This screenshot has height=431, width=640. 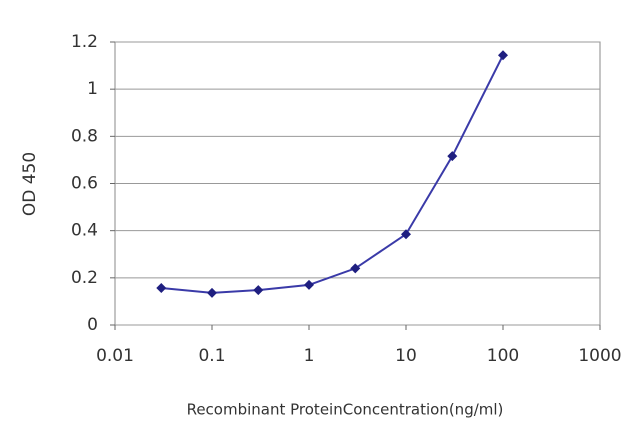 What do you see at coordinates (84, 231) in the screenshot?
I see `y-tick-label: 0.4` at bounding box center [84, 231].